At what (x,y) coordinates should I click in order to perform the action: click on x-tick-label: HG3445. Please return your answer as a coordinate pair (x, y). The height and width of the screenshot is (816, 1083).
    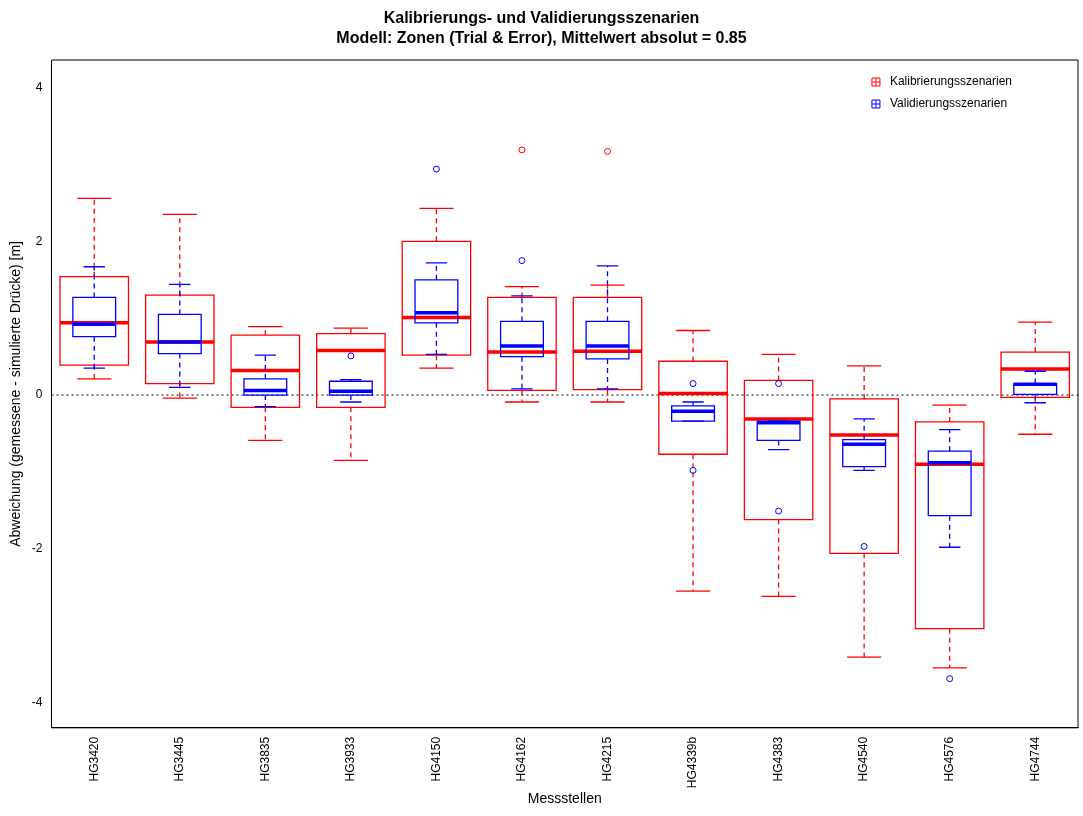
    Looking at the image, I should click on (179, 759).